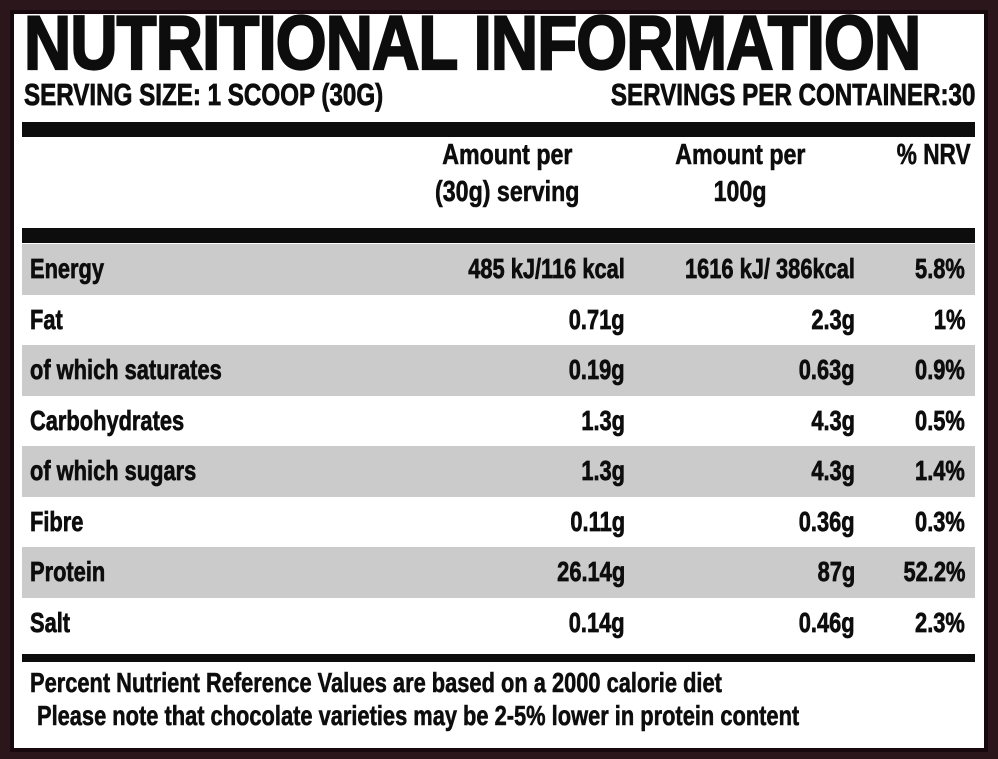  I want to click on row-nrv: 0.9%, so click(940, 370).